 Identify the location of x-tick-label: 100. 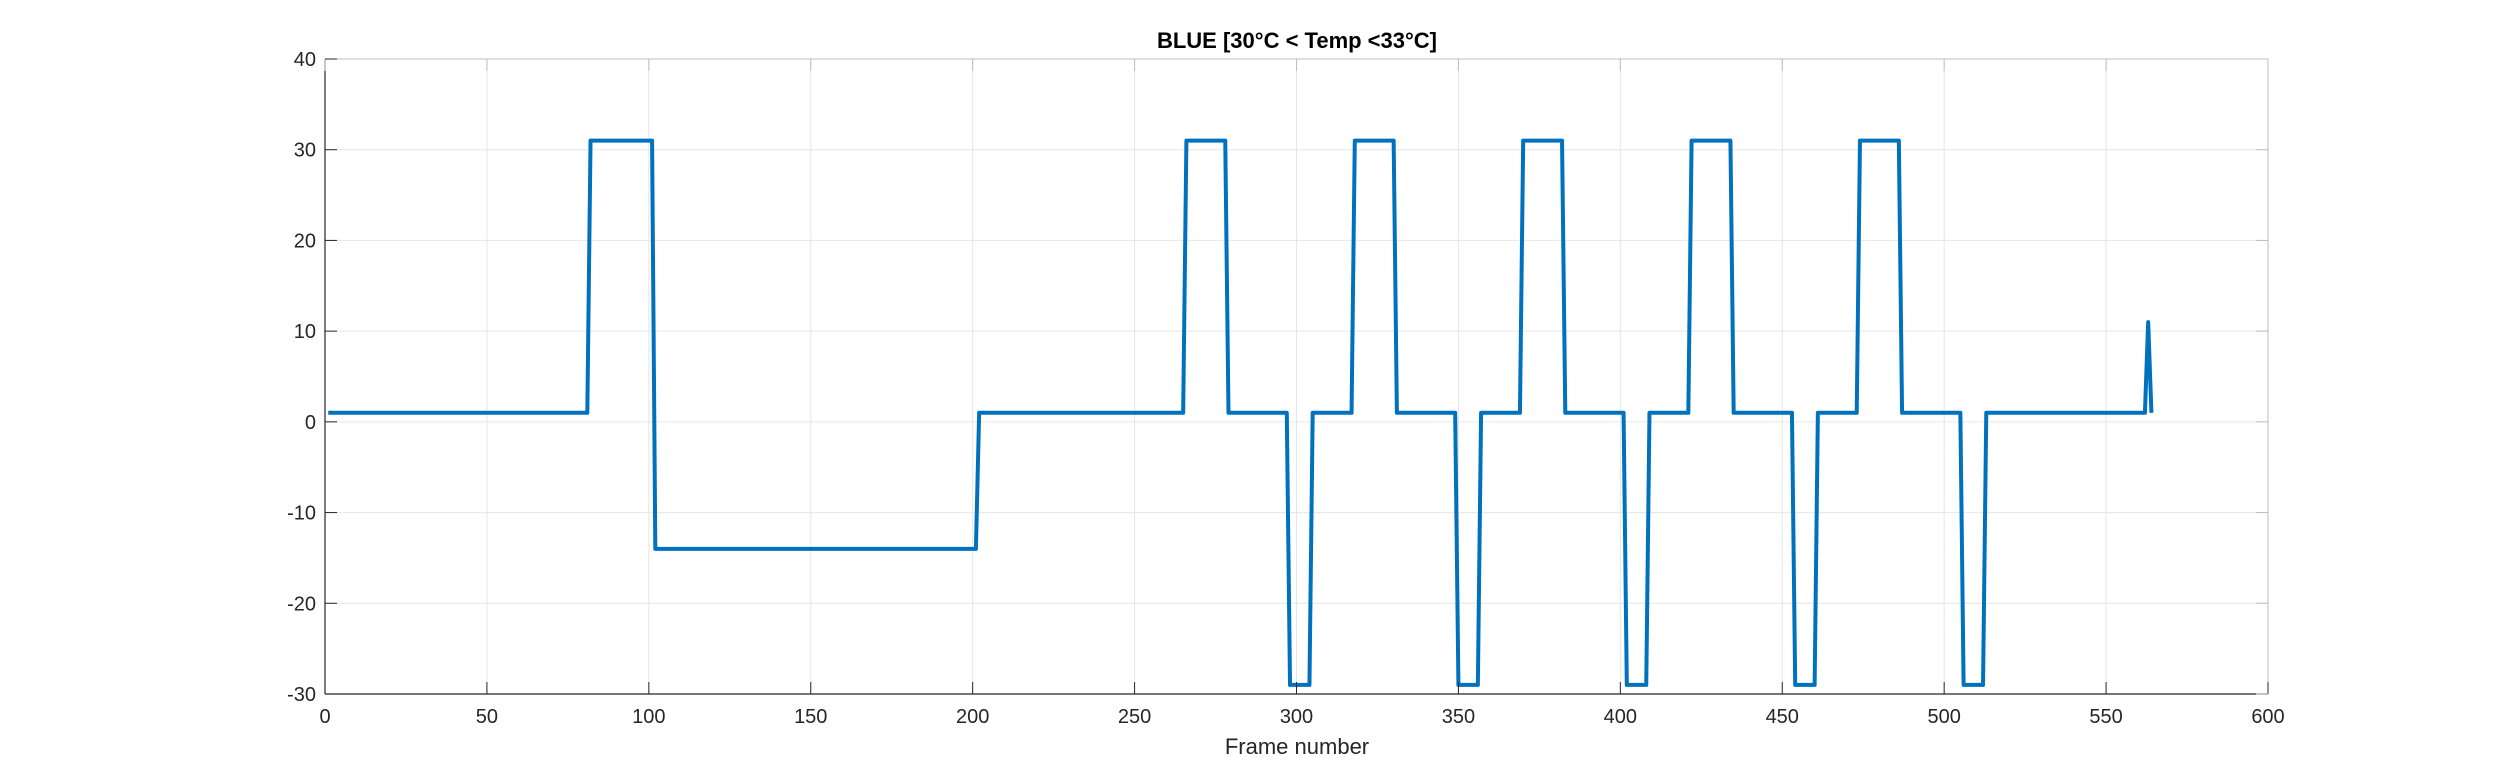
(648, 717).